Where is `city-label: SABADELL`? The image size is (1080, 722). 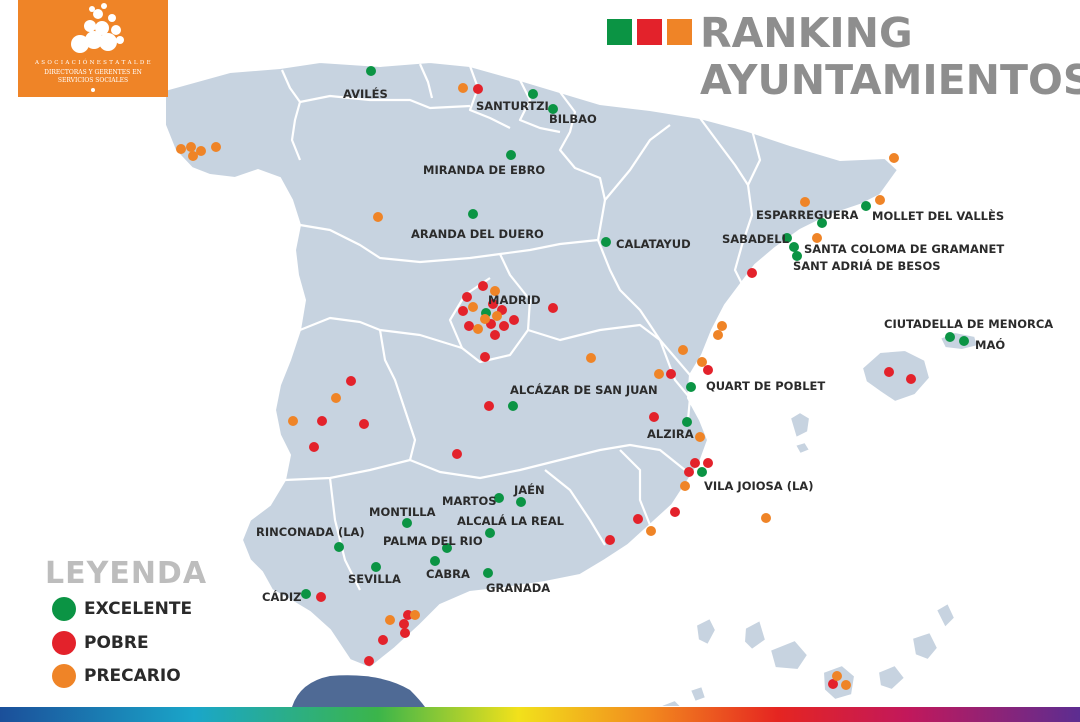
city-label: SABADELL is located at coordinates (756, 239).